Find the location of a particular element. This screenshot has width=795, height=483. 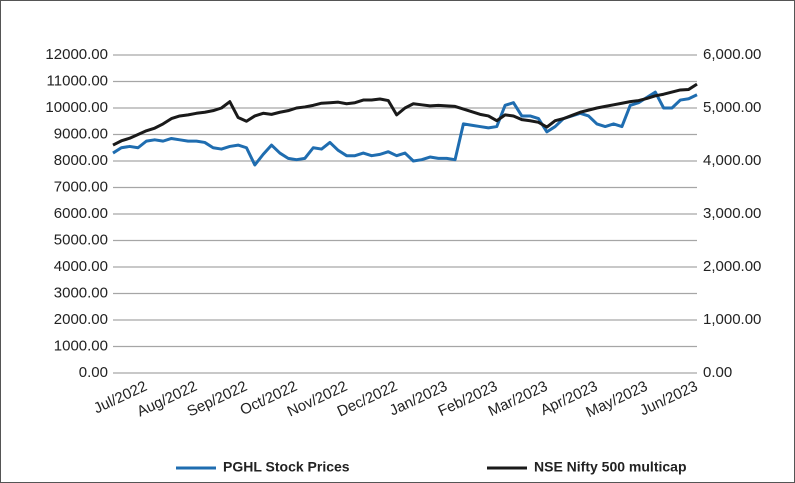

y2-tick-label: 5,000.00 is located at coordinates (732, 107).